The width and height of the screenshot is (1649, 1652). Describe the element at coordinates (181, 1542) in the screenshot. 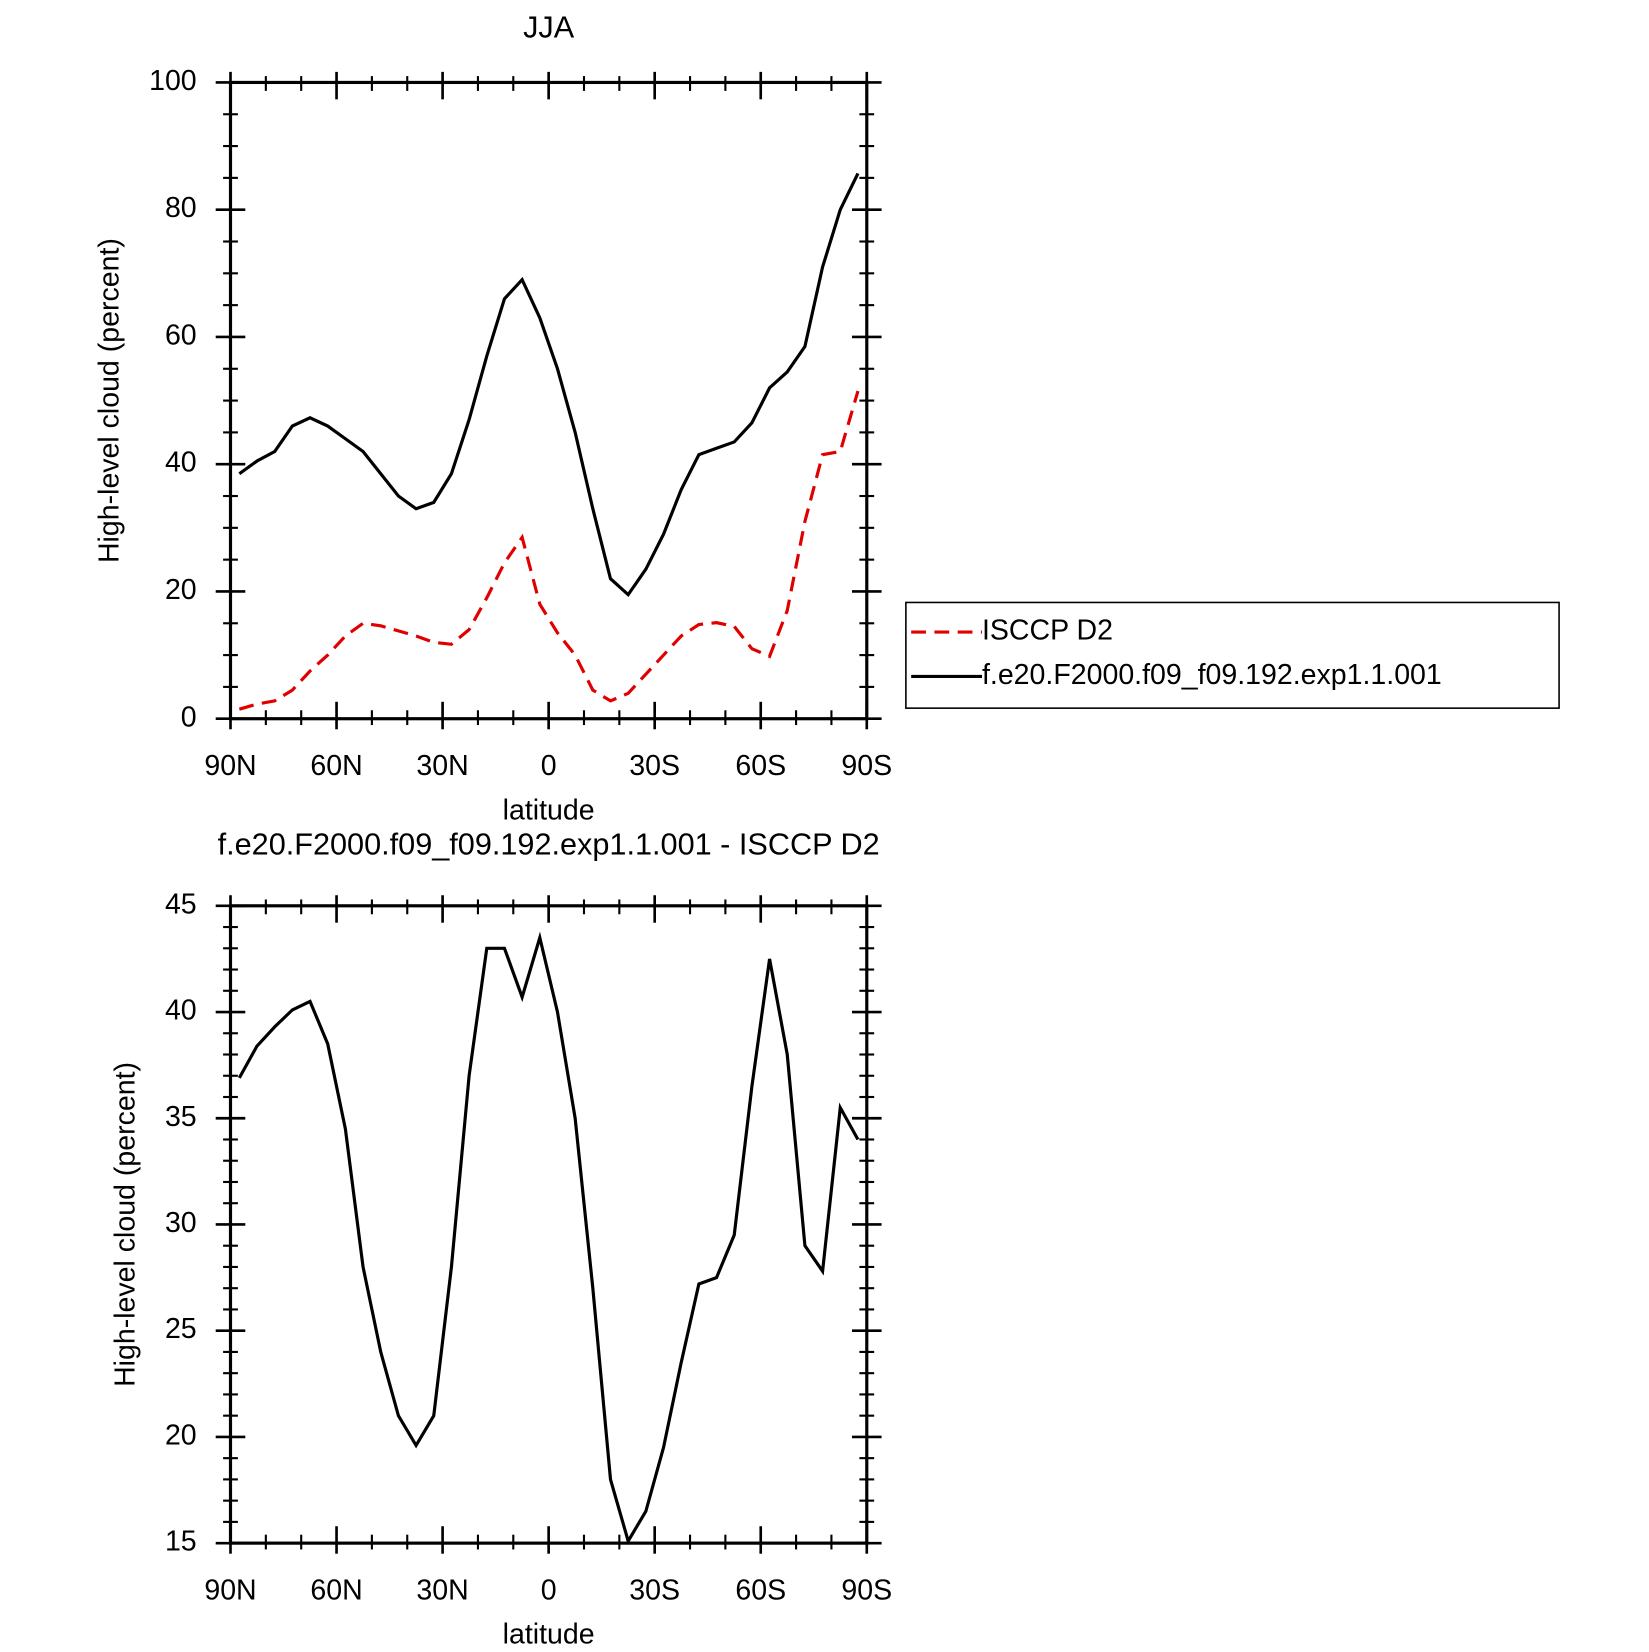

I see `y-tick-label: 15` at that location.